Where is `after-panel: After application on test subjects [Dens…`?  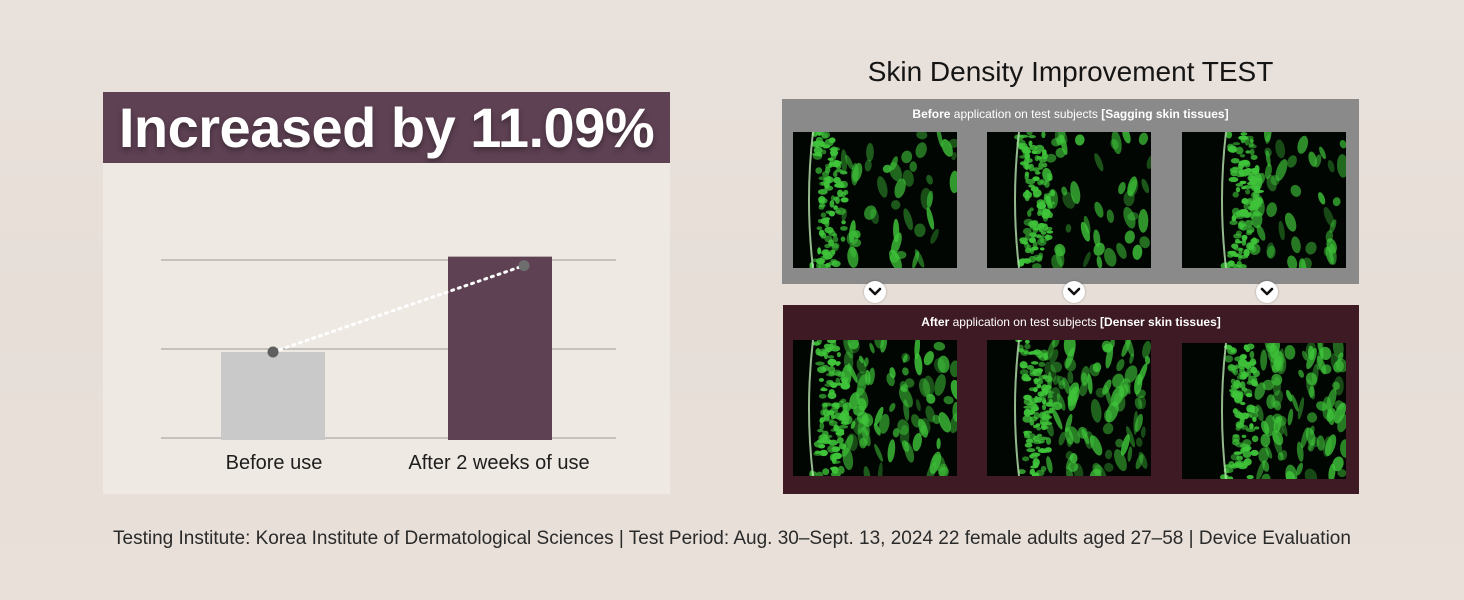 after-panel: After application on test subjects [Dens… is located at coordinates (1071, 399).